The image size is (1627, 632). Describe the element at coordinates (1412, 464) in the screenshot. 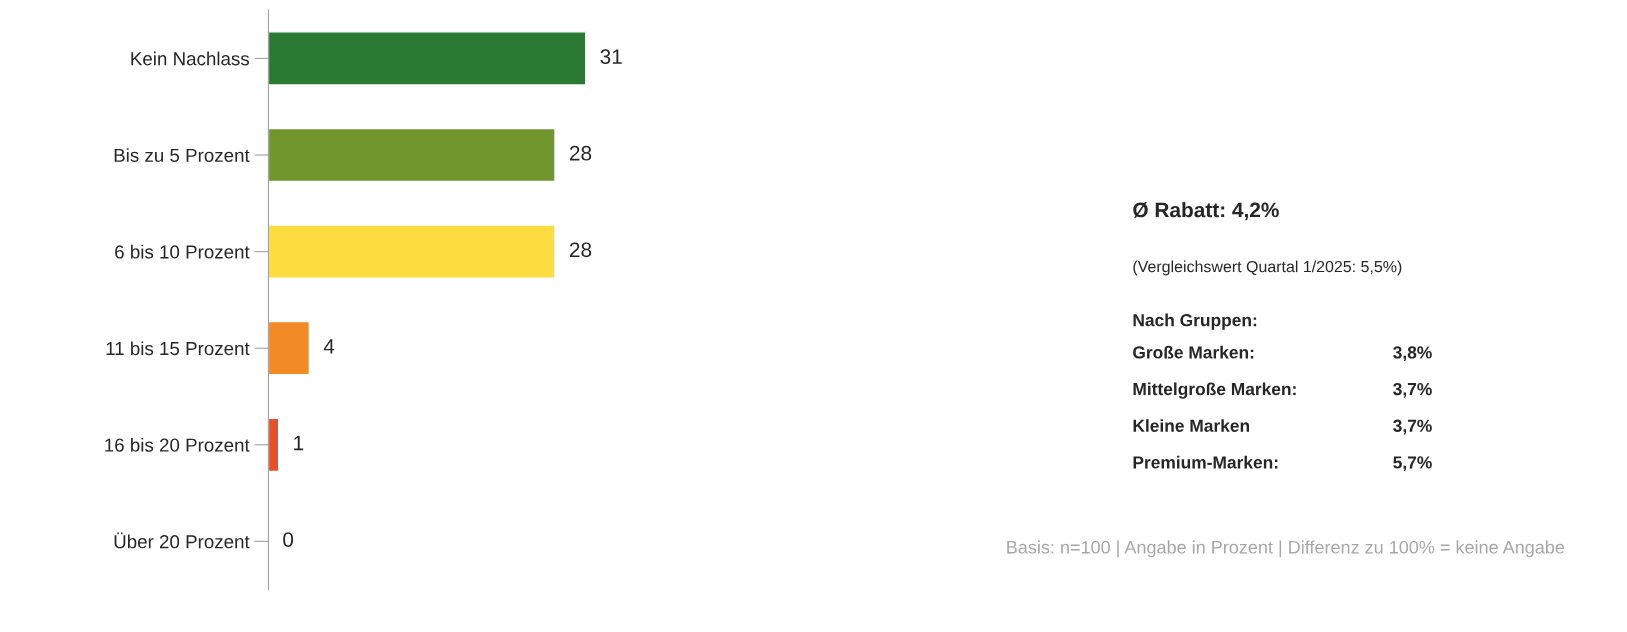

I see `text: 5,7%` at that location.